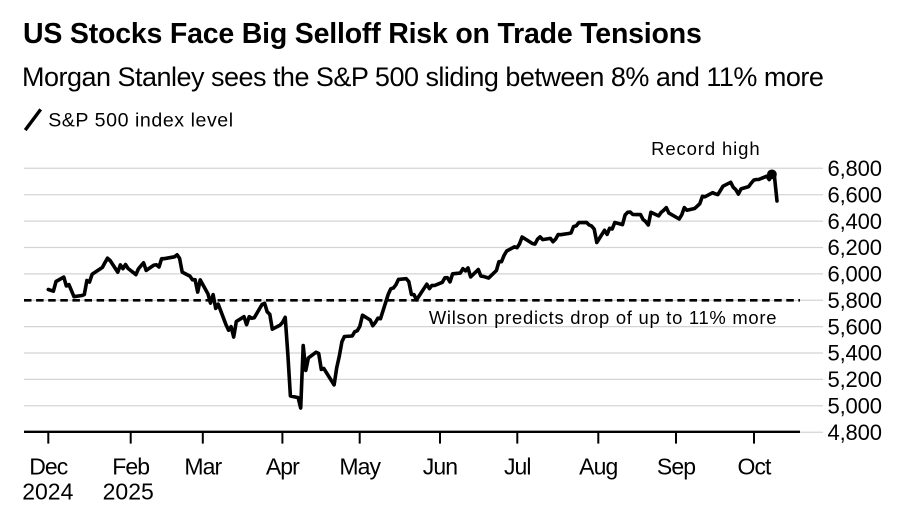 Image resolution: width=900 pixels, height=510 pixels. Describe the element at coordinates (360, 466) in the screenshot. I see `svg-text: May` at that location.